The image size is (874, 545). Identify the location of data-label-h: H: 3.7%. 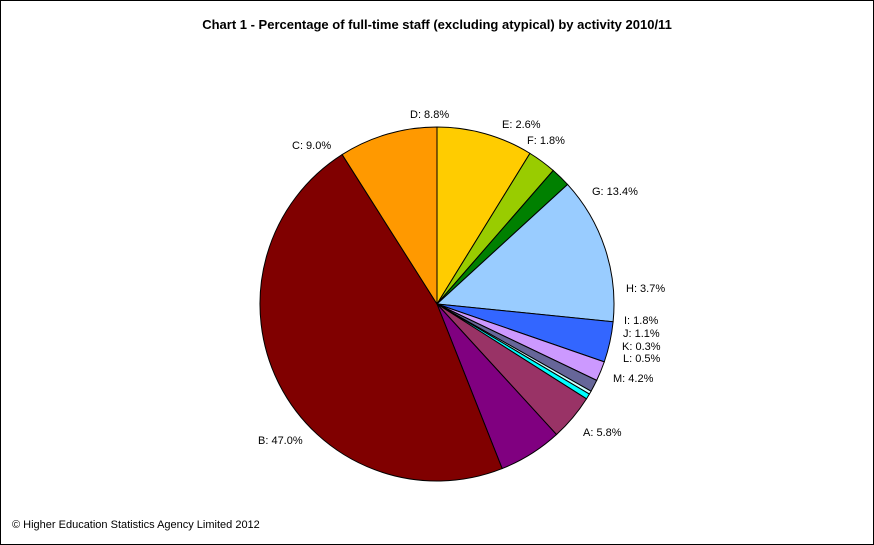
(645, 289).